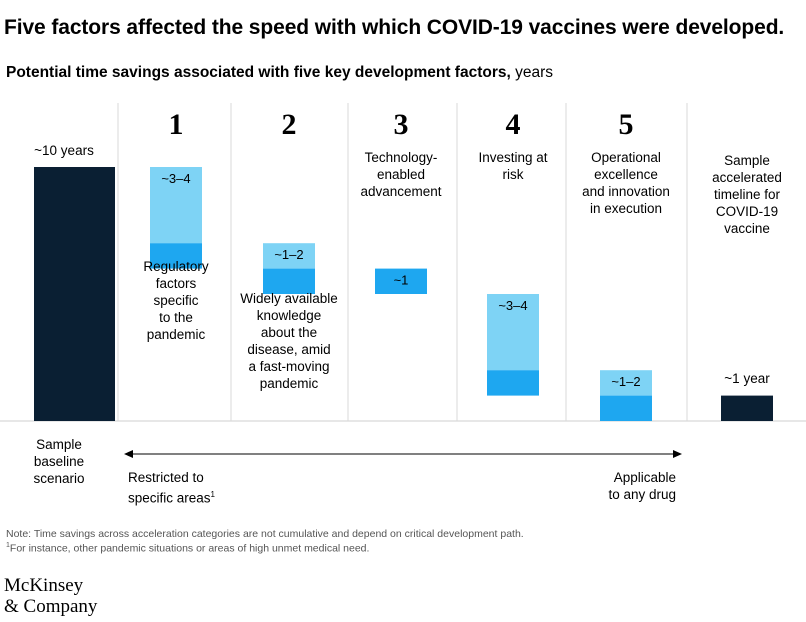 The width and height of the screenshot is (806, 622). I want to click on baseline-value-label-line-1: ~10 years, so click(64, 150).